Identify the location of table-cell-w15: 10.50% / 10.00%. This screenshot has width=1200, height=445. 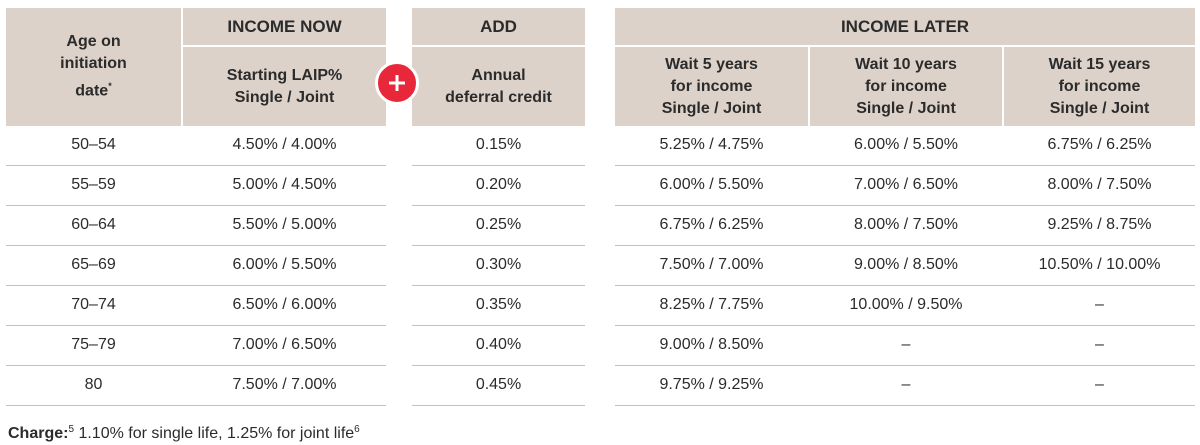
(1099, 264).